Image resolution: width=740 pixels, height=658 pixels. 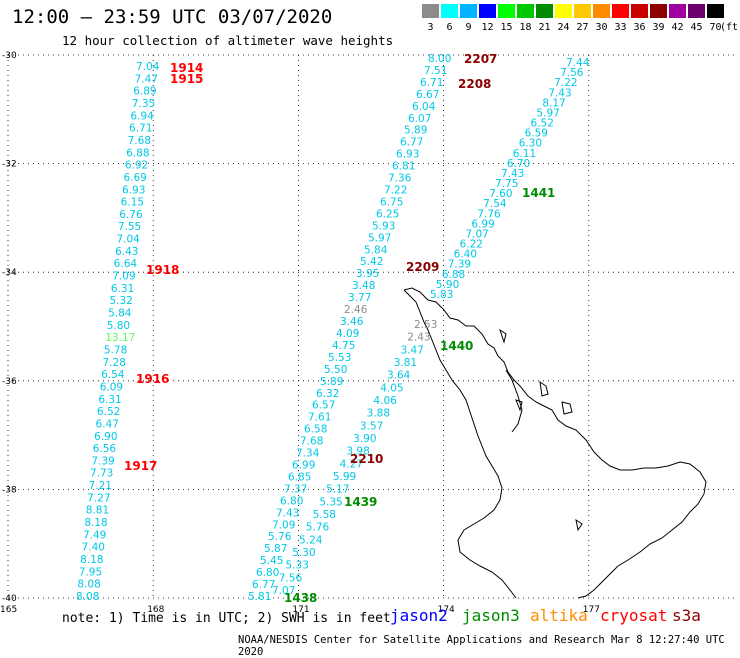 I want to click on swh-value: 6.22, so click(x=471, y=245).